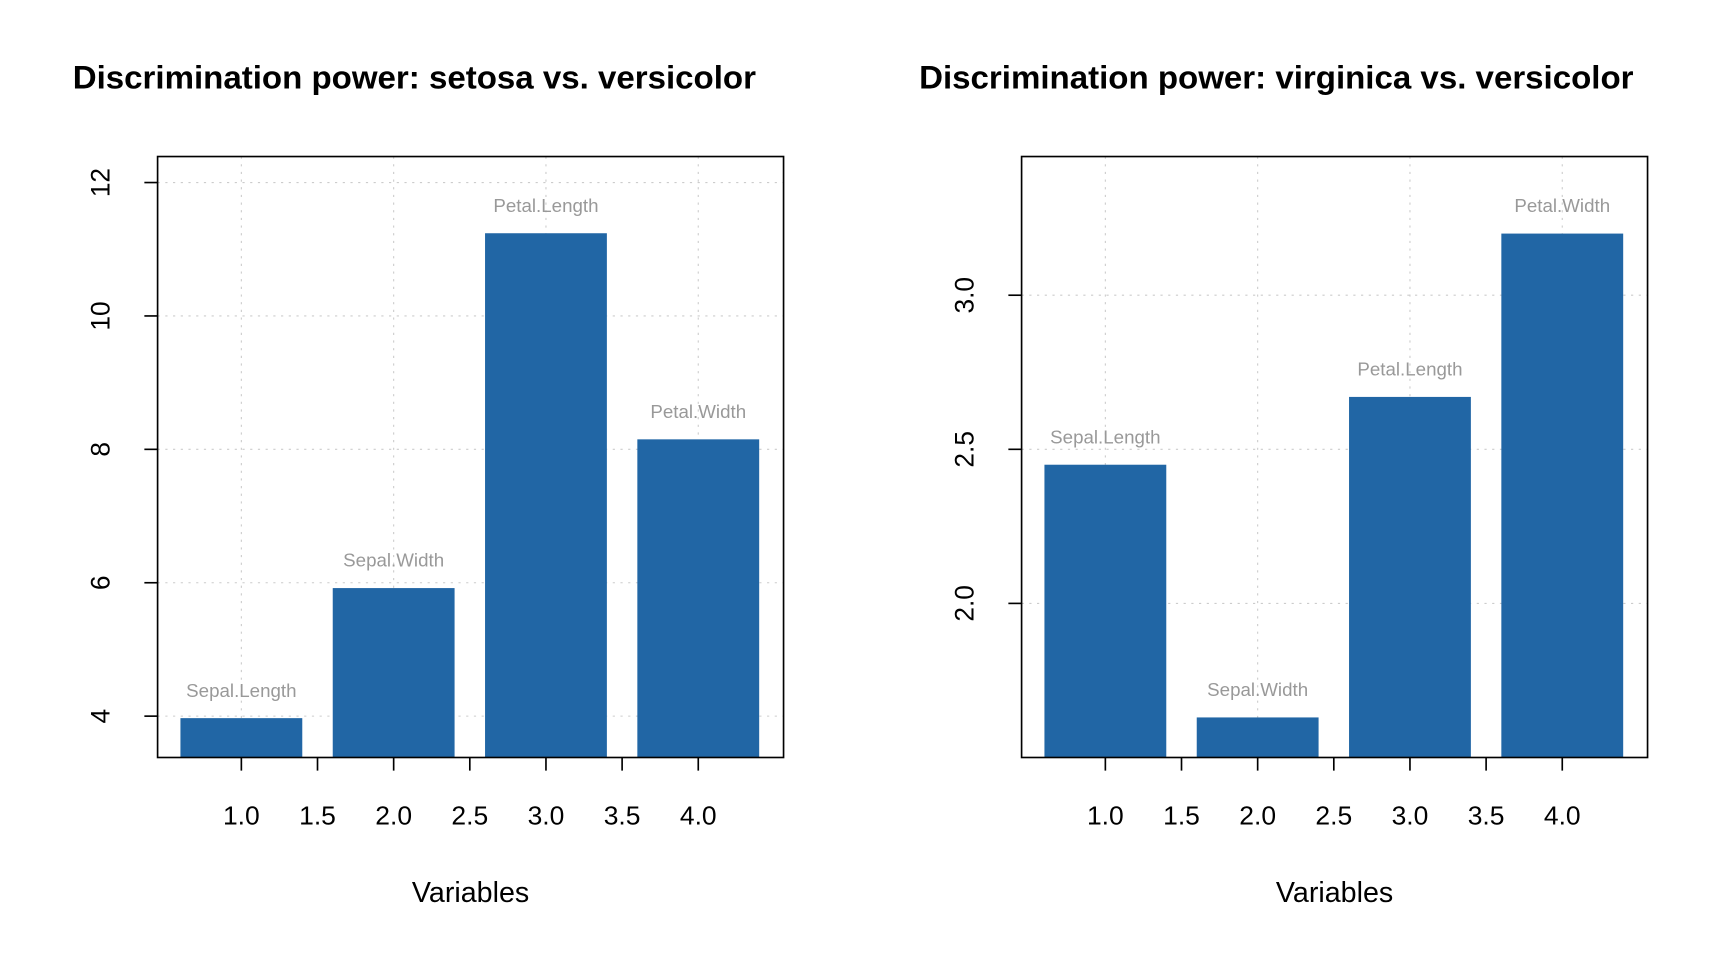 The height and width of the screenshot is (960, 1728). What do you see at coordinates (100, 182) in the screenshot?
I see `y-tick-label: 12` at bounding box center [100, 182].